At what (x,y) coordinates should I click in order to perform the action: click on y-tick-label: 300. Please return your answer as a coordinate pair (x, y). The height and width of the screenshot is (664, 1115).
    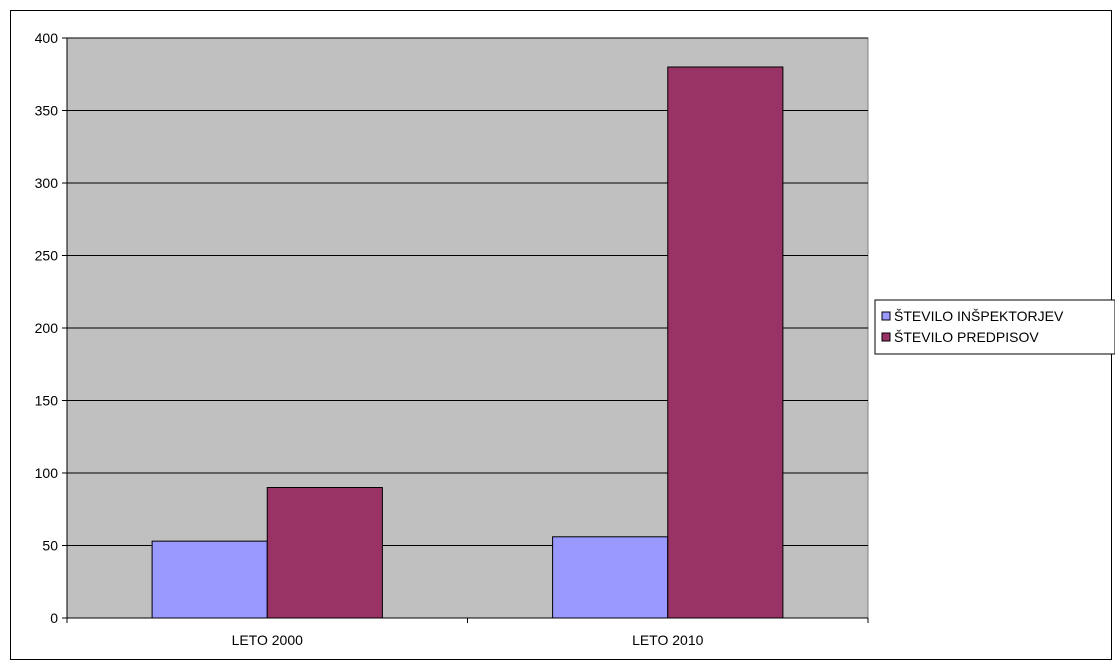
    Looking at the image, I should click on (47, 183).